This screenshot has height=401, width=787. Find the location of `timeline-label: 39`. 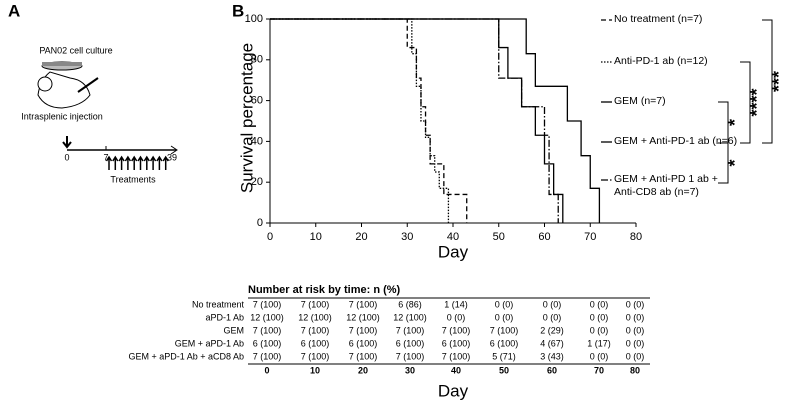

timeline-label: 39 is located at coordinates (172, 157).